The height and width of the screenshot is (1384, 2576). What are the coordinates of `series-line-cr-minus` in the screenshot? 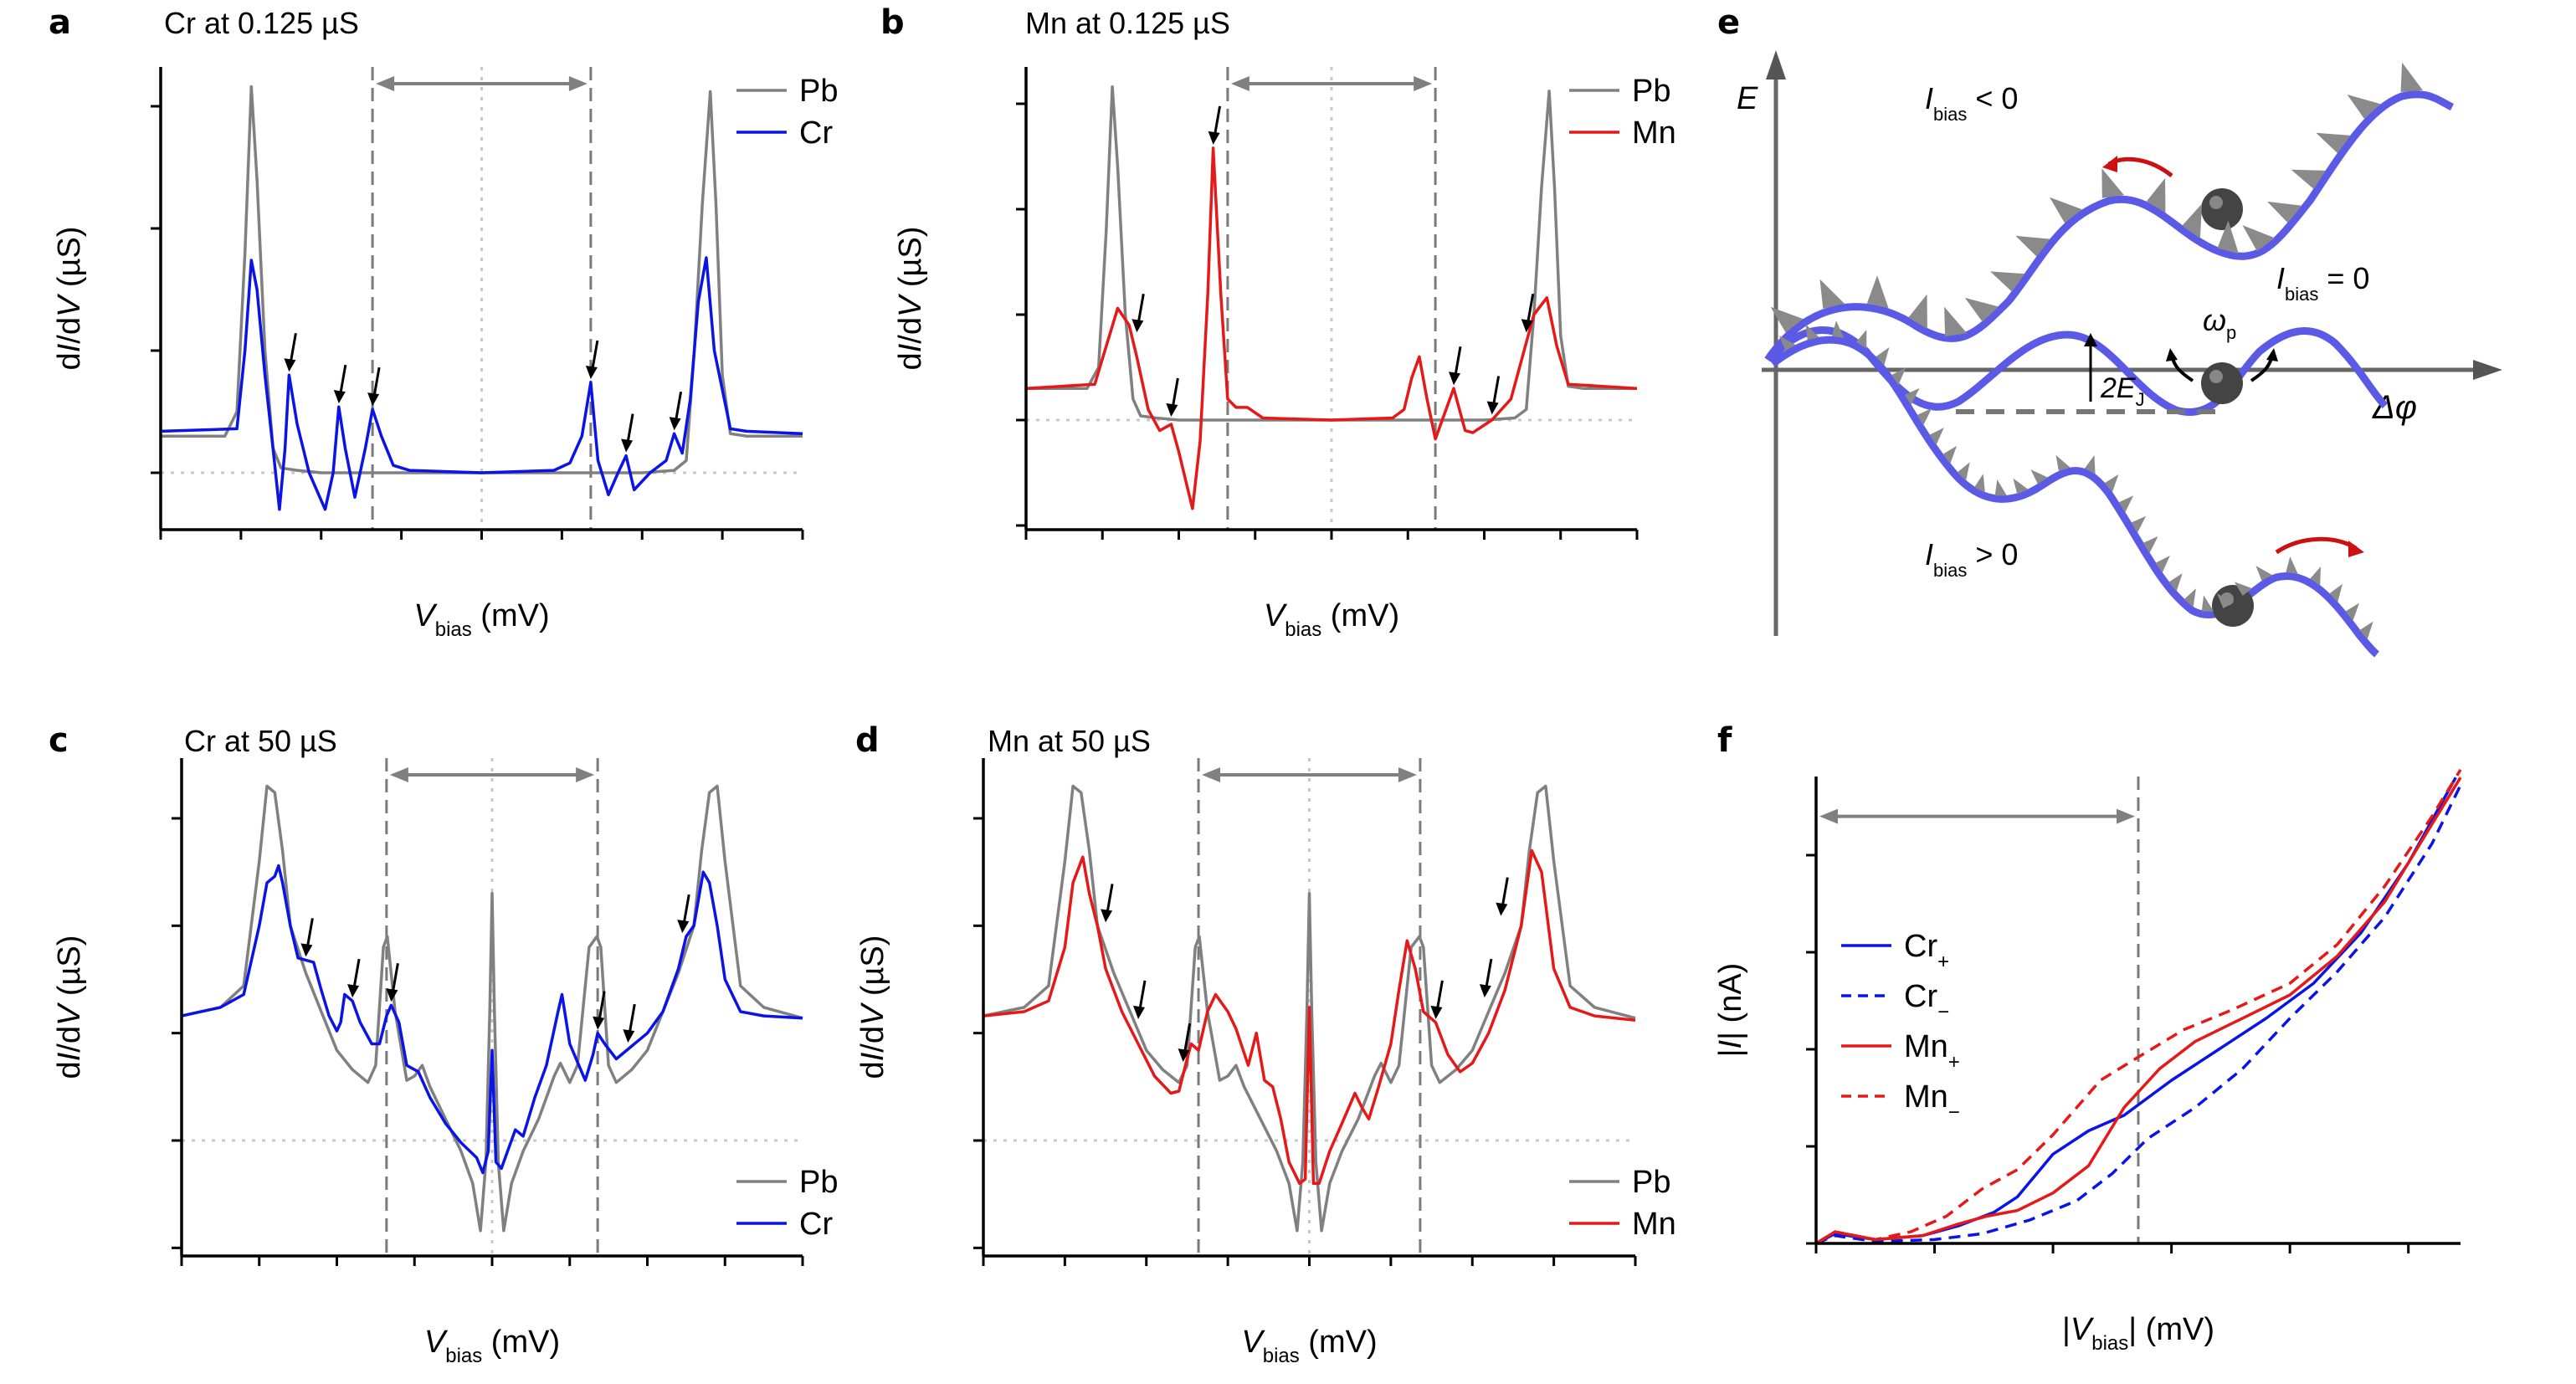 It's located at (2138, 1015).